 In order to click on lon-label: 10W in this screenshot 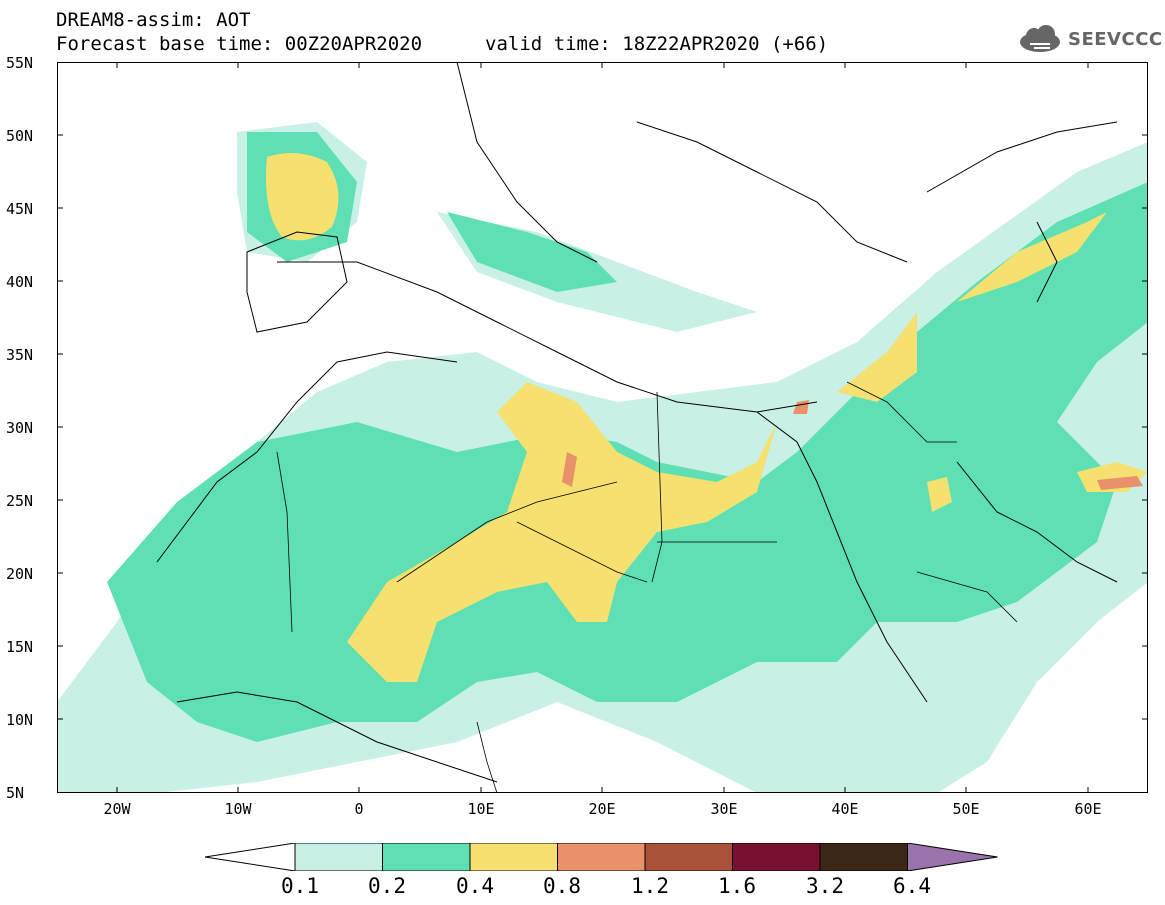, I will do `click(238, 809)`.